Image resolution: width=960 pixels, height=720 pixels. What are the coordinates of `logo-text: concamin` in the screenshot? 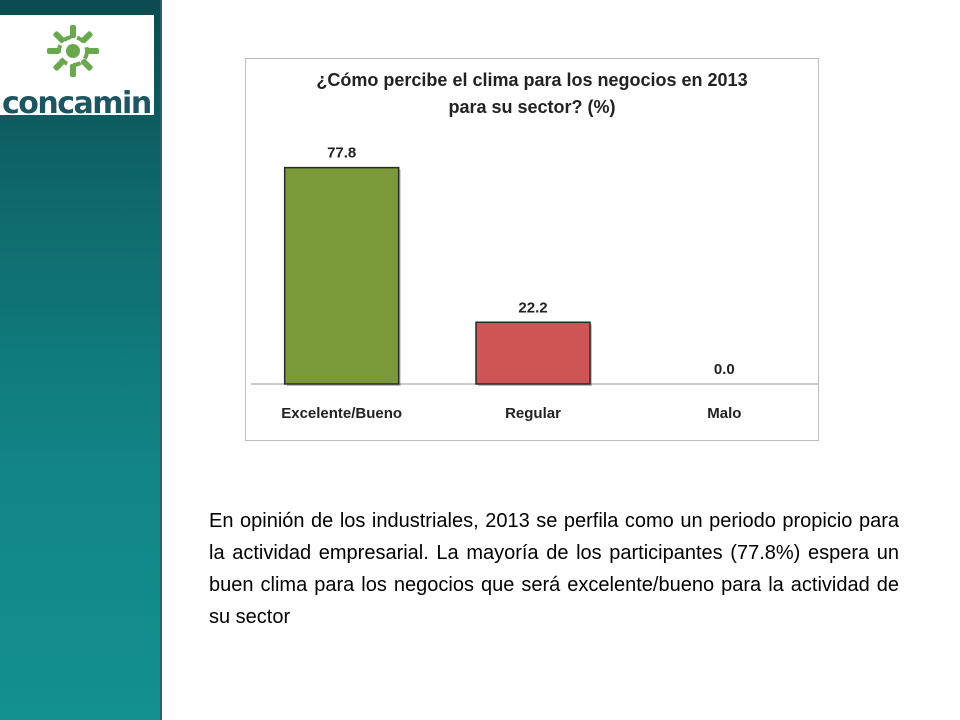 It's located at (77, 103).